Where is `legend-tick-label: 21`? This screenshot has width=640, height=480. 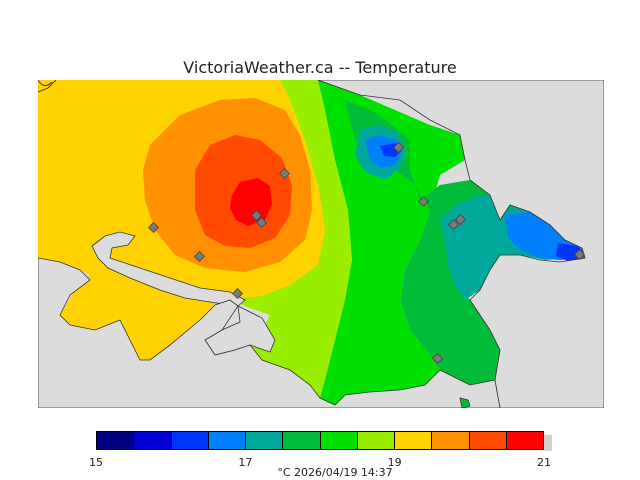 legend-tick-label: 21 is located at coordinates (544, 462).